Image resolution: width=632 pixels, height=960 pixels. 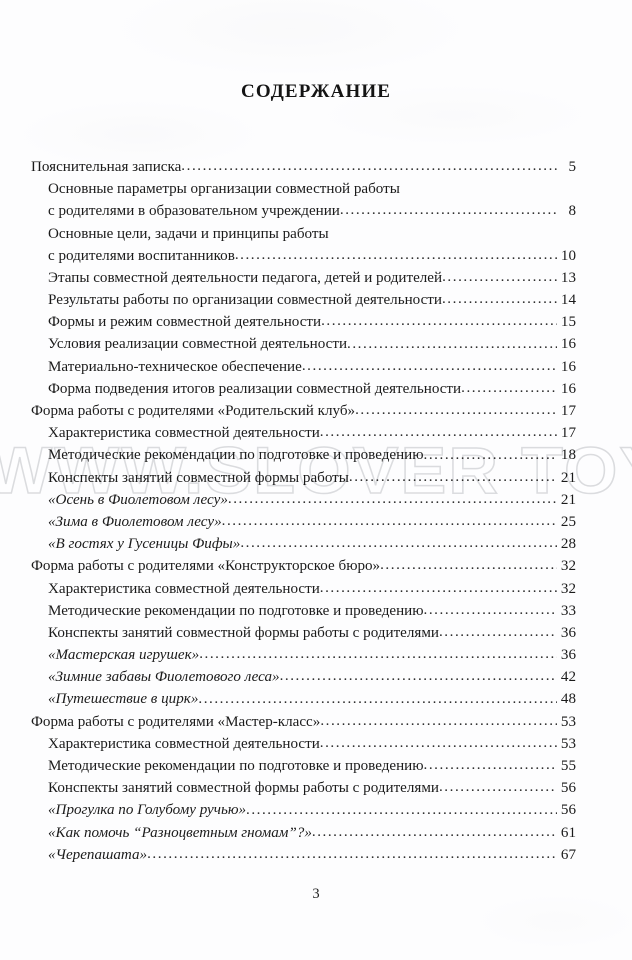 I want to click on toc-entry-label: «Зима в Фиолетовом лесу», so click(x=135, y=521).